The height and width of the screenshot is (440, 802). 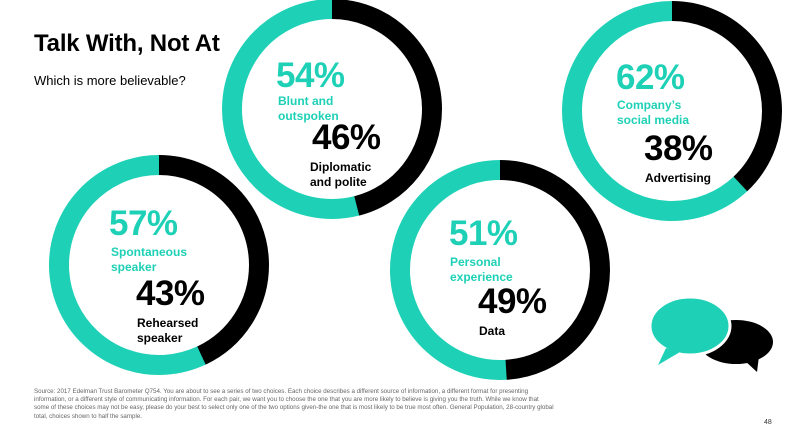 What do you see at coordinates (650, 77) in the screenshot?
I see `donut-4-value-a: 62%` at bounding box center [650, 77].